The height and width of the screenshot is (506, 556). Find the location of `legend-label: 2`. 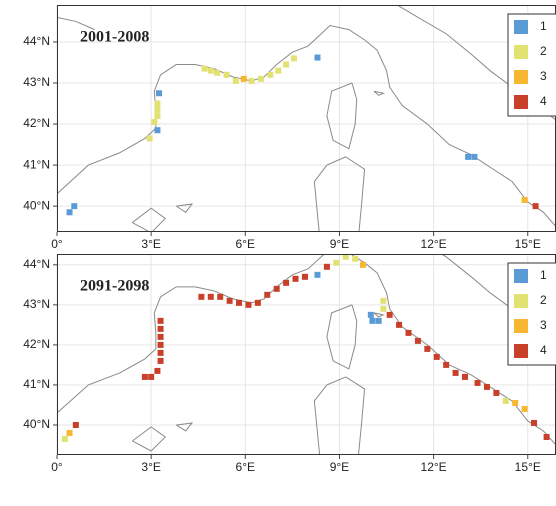

legend-label: 2 is located at coordinates (543, 300).